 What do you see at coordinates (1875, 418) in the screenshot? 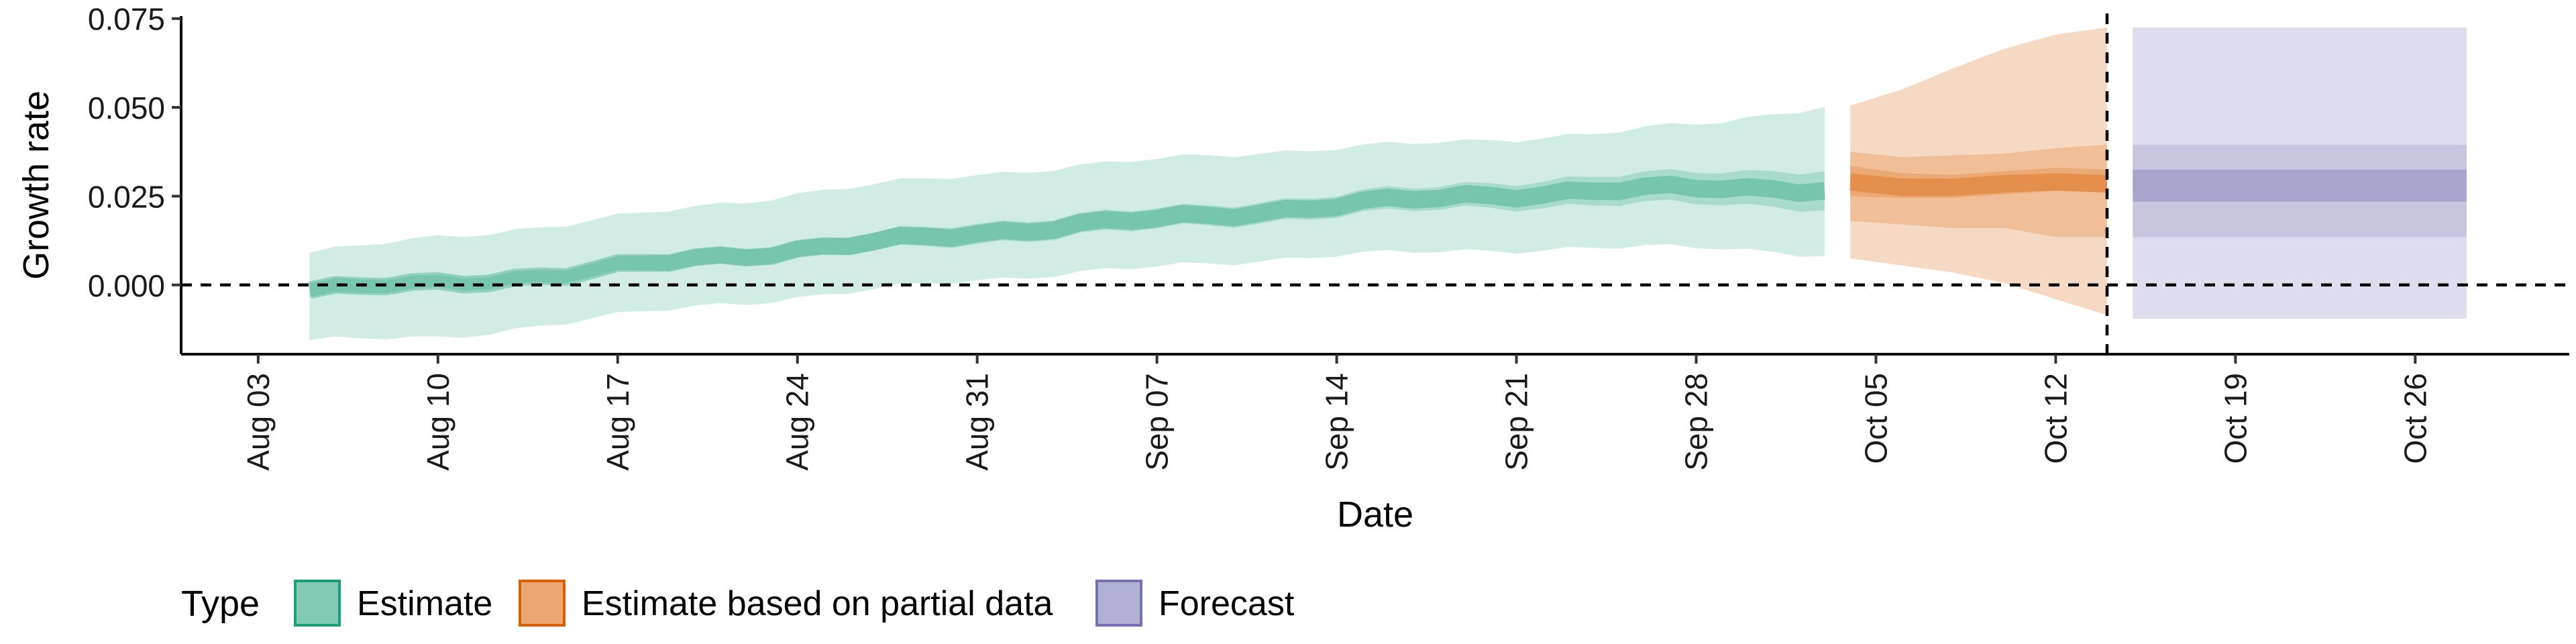
I see `x-tick-label: Oct 05` at bounding box center [1875, 418].